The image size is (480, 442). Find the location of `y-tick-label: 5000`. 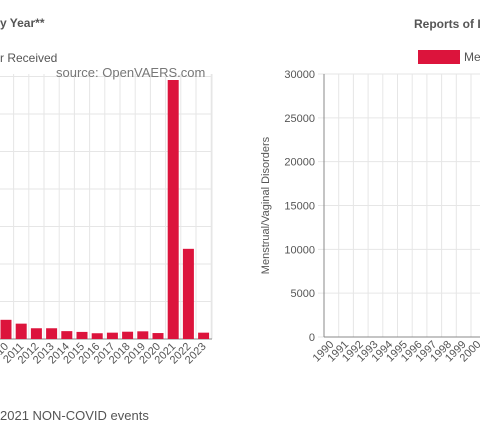

y-tick-label: 5000 is located at coordinates (303, 294).